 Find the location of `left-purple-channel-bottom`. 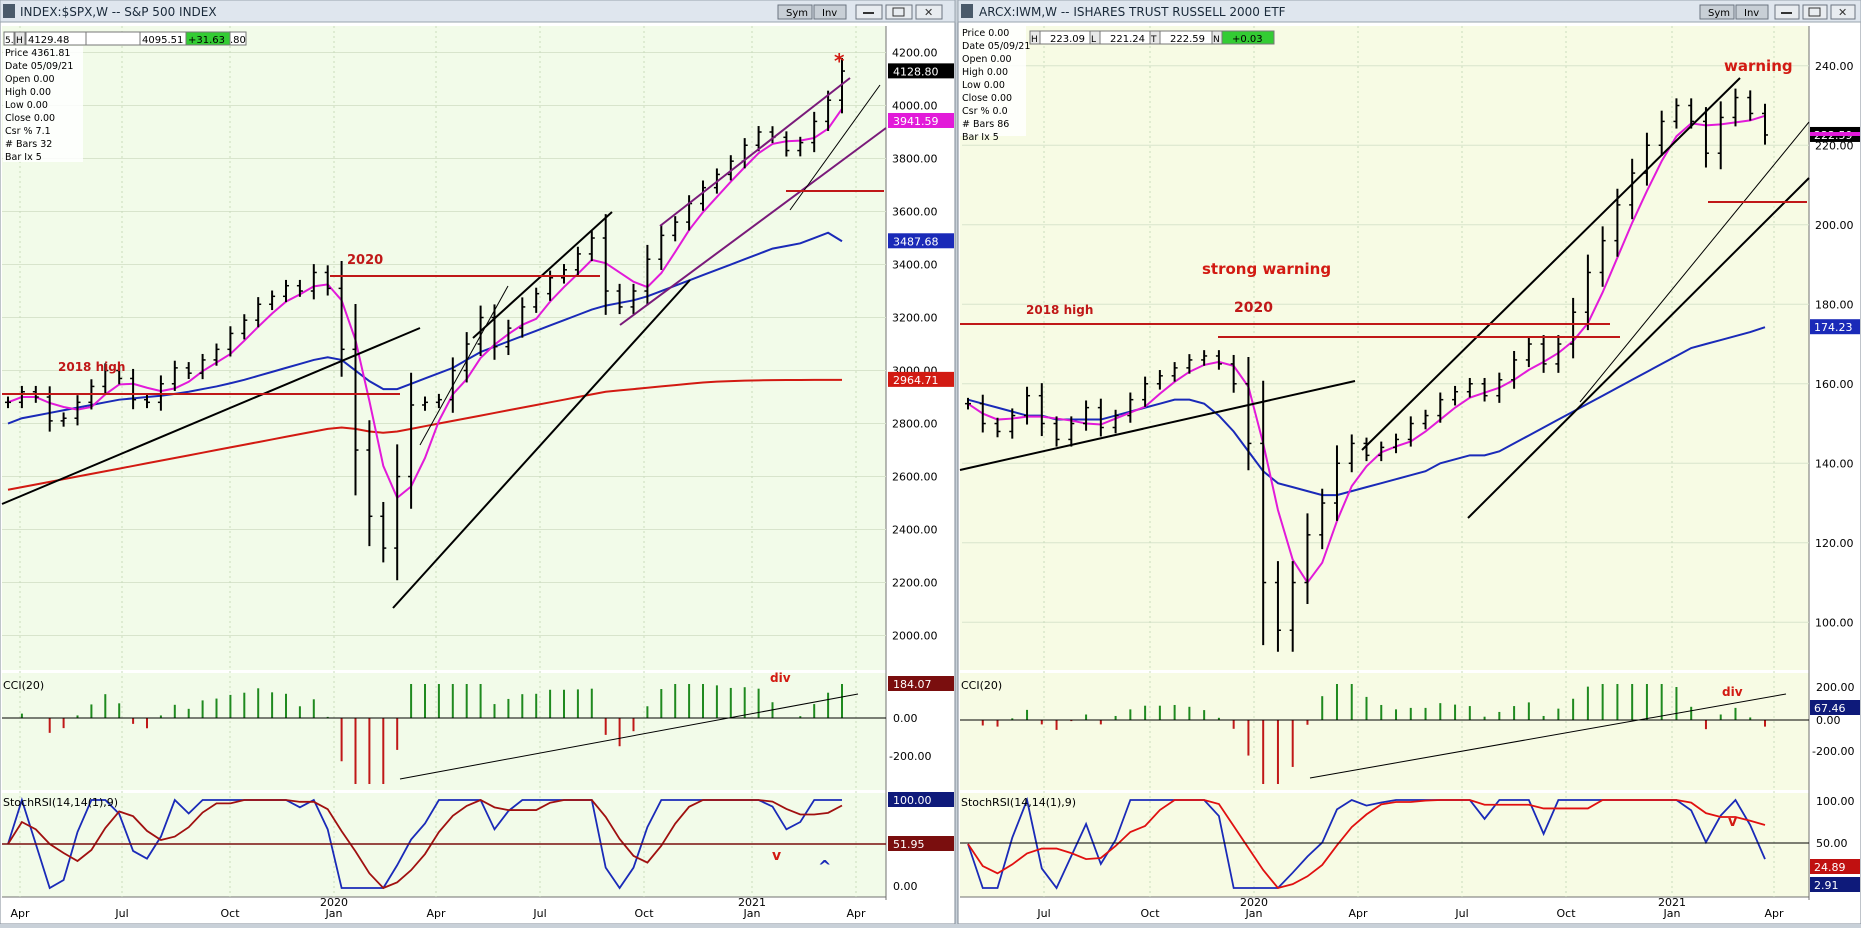

left-purple-channel-bottom is located at coordinates (753, 226).